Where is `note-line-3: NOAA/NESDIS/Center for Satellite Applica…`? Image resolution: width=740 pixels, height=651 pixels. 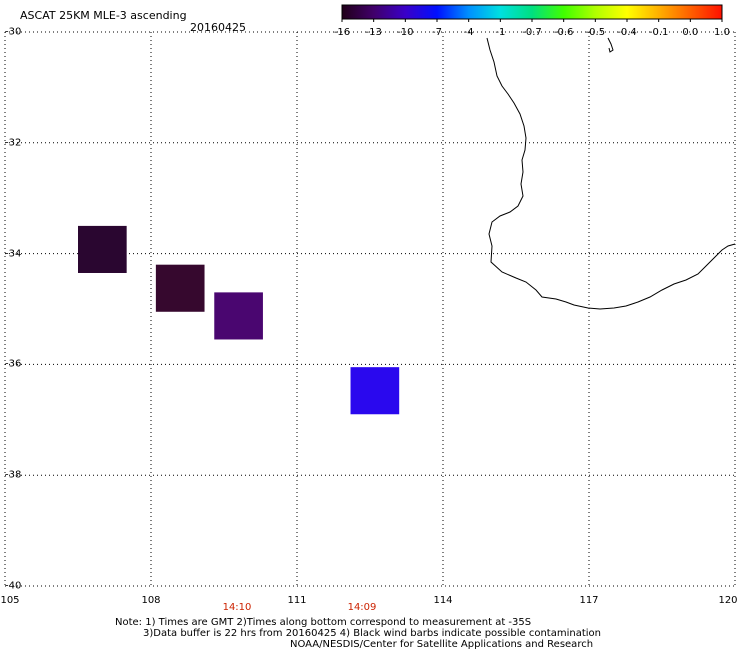
note-line-3: NOAA/NESDIS/Center for Satellite Applica… is located at coordinates (442, 644).